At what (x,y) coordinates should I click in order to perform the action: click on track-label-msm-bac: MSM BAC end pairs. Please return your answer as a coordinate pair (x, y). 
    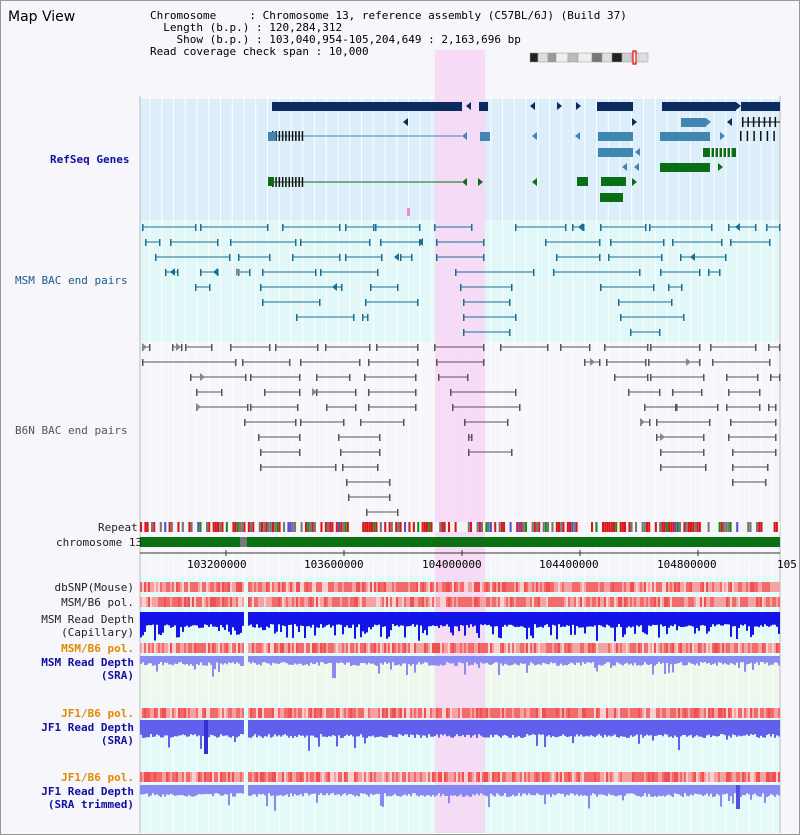
    Looking at the image, I should click on (71, 280).